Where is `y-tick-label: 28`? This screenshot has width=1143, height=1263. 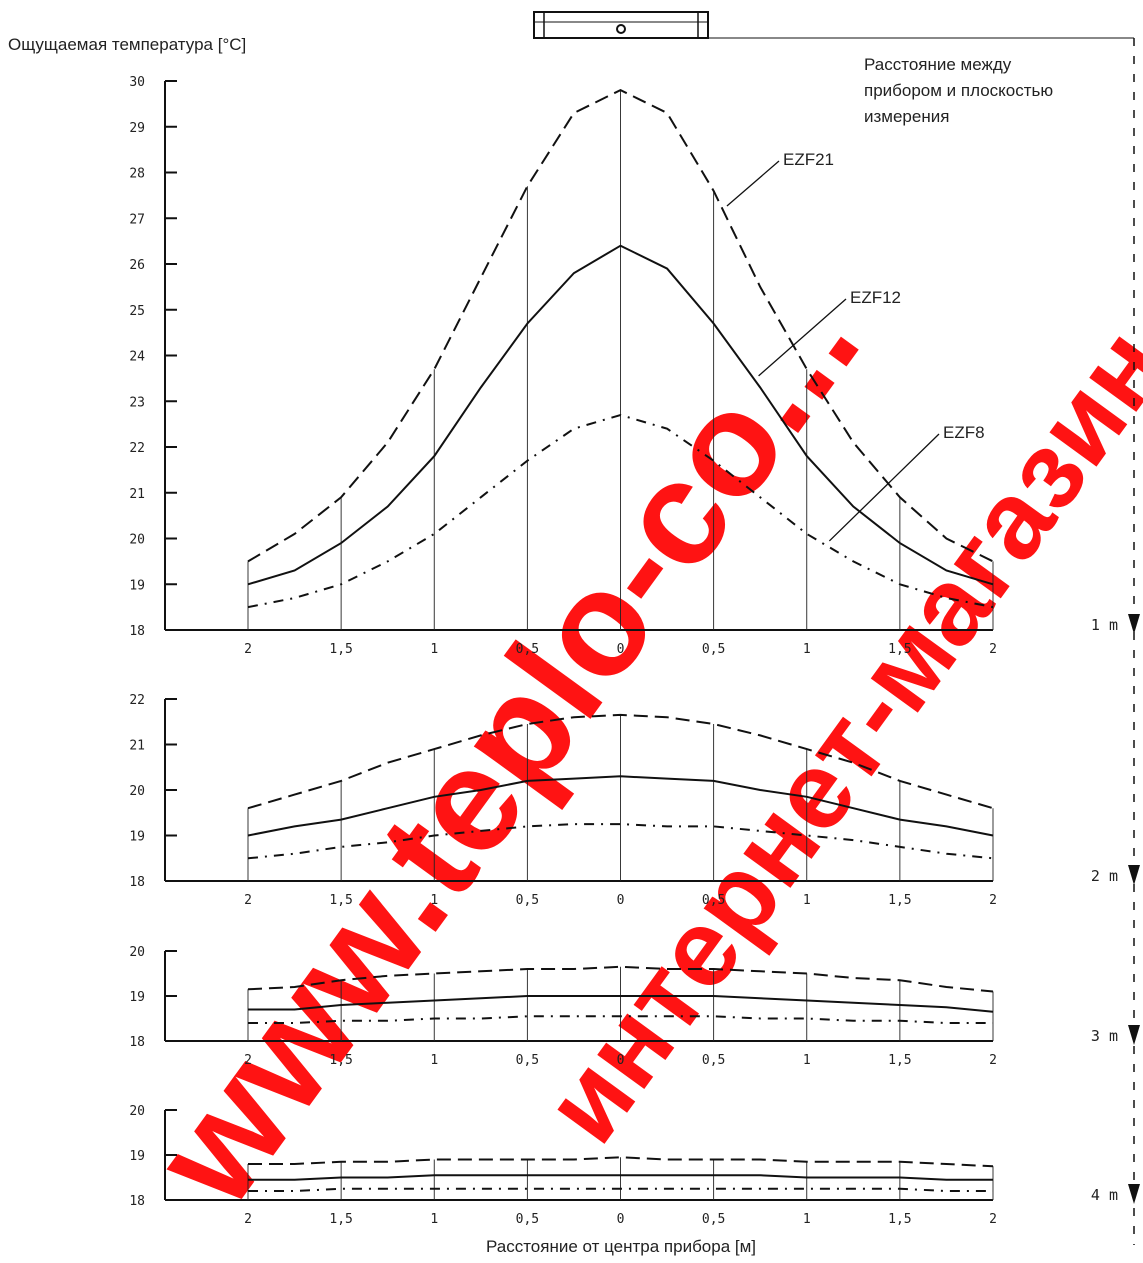
y-tick-label: 28 is located at coordinates (137, 174).